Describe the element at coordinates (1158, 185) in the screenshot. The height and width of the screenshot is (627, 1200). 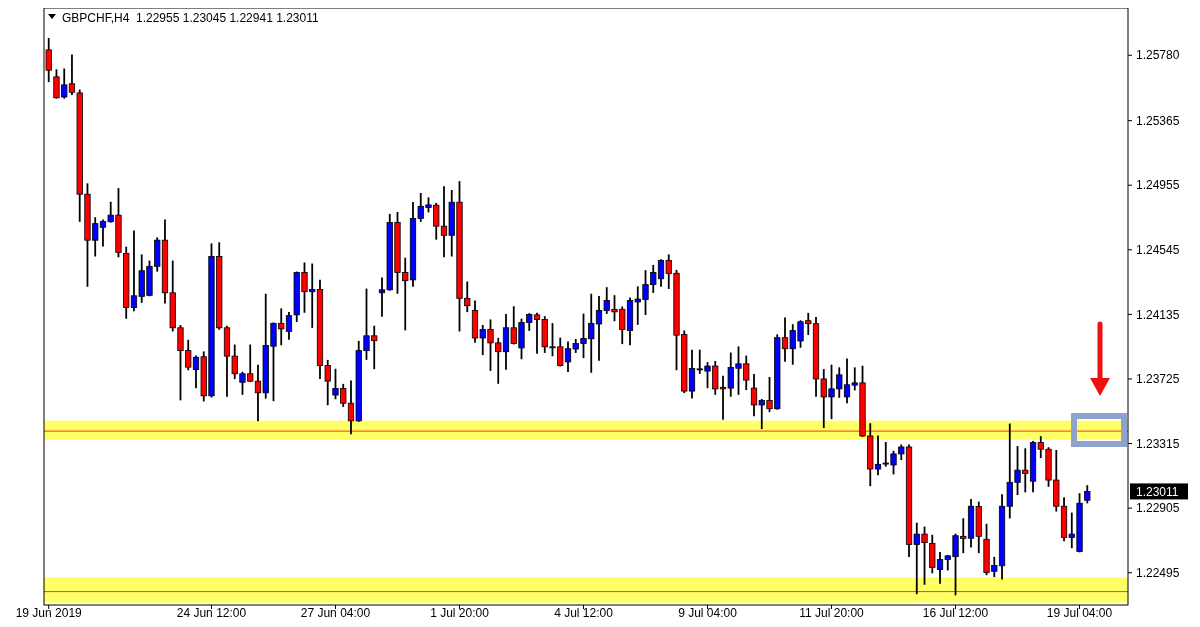
I see `y-tick-label: 1.24955` at that location.